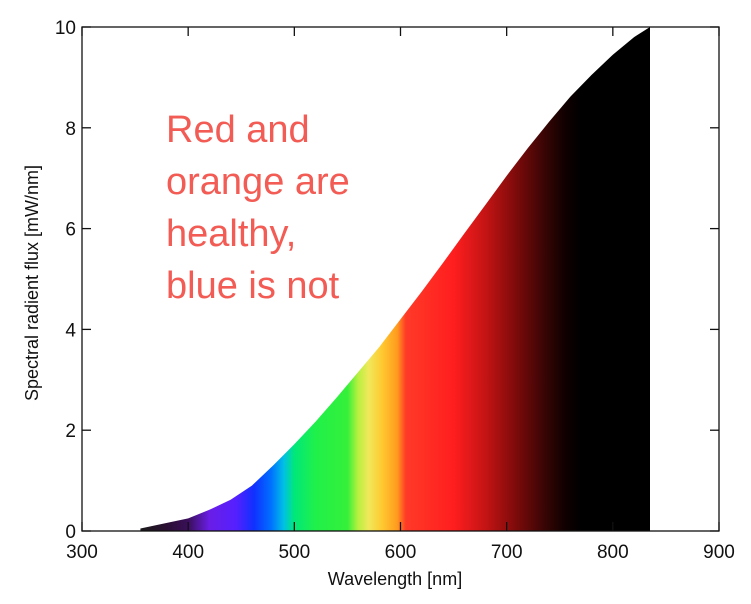 The width and height of the screenshot is (751, 604). What do you see at coordinates (258, 208) in the screenshot?
I see `annotation-text: Red and orange are healthy, blue is not` at bounding box center [258, 208].